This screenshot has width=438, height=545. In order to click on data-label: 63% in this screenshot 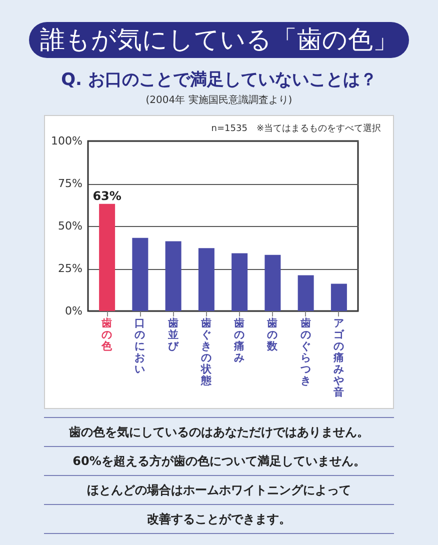, I will do `click(107, 195)`.